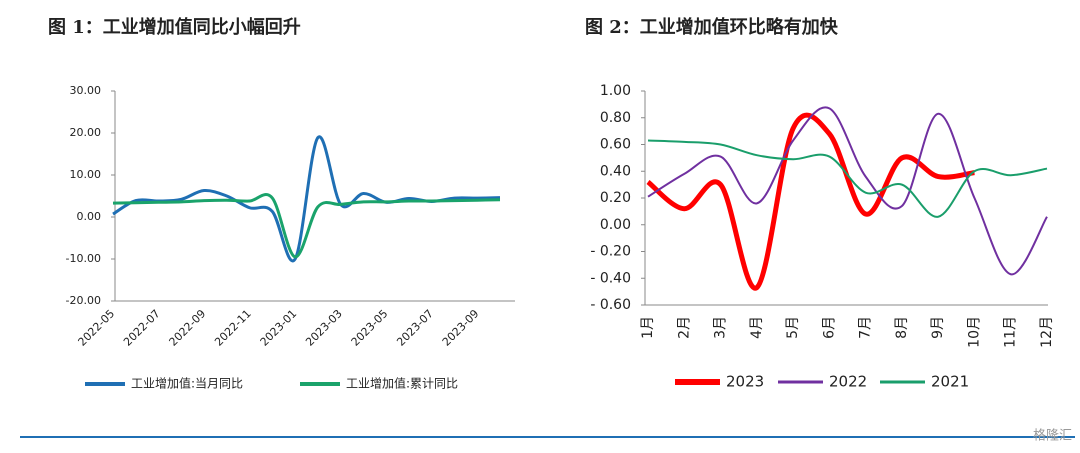 The width and height of the screenshot is (1080, 453). I want to click on x-tick-label: 2月, so click(684, 327).